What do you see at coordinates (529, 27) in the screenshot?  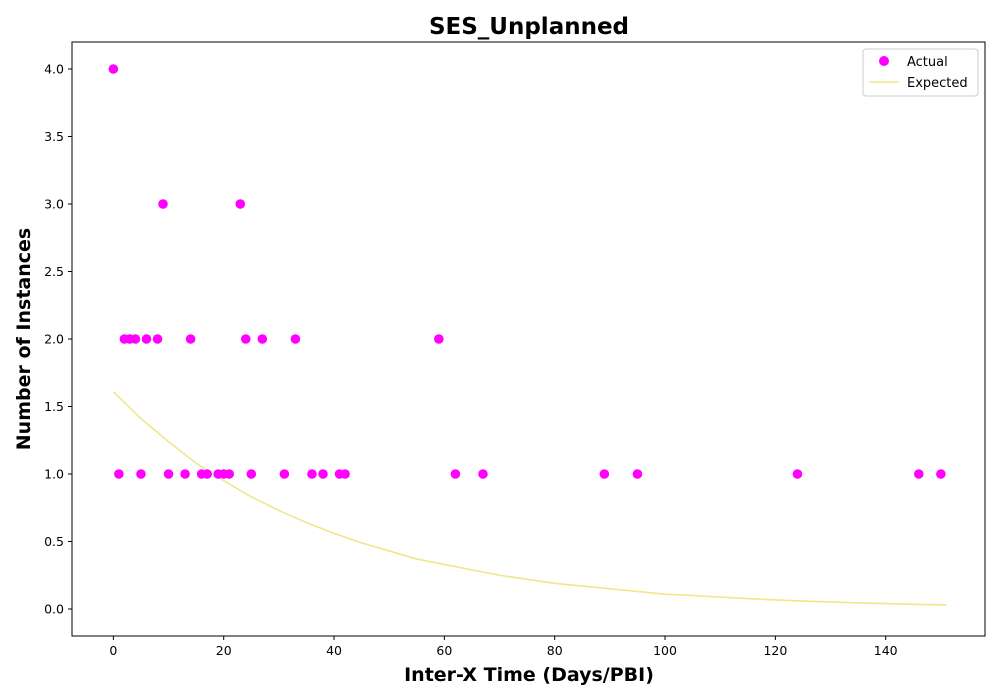 I see `chart-title: SES_Unplanned` at bounding box center [529, 27].